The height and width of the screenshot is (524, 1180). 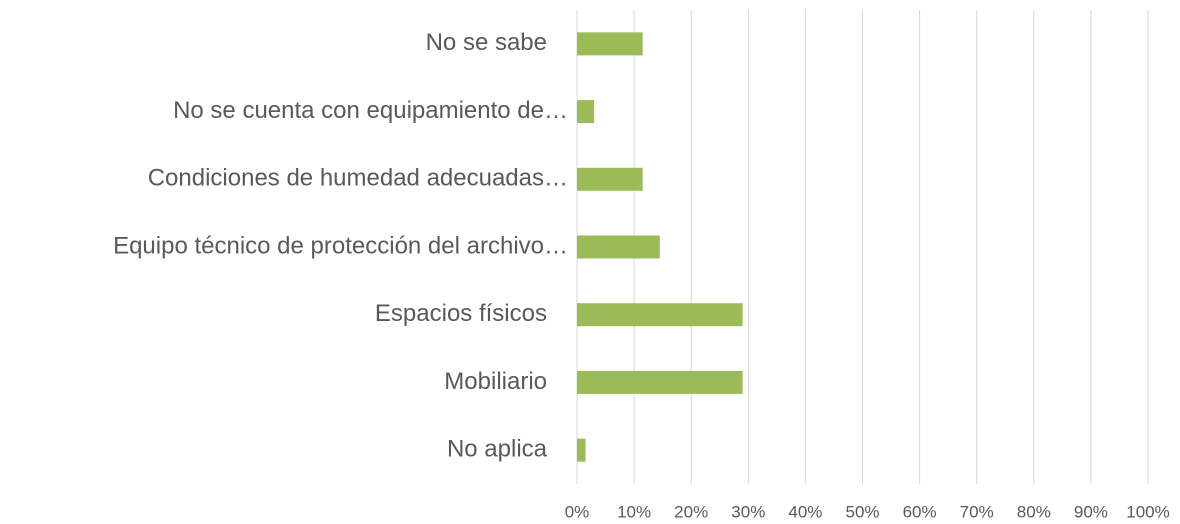 What do you see at coordinates (577, 511) in the screenshot?
I see `x-tick-label: 0%` at bounding box center [577, 511].